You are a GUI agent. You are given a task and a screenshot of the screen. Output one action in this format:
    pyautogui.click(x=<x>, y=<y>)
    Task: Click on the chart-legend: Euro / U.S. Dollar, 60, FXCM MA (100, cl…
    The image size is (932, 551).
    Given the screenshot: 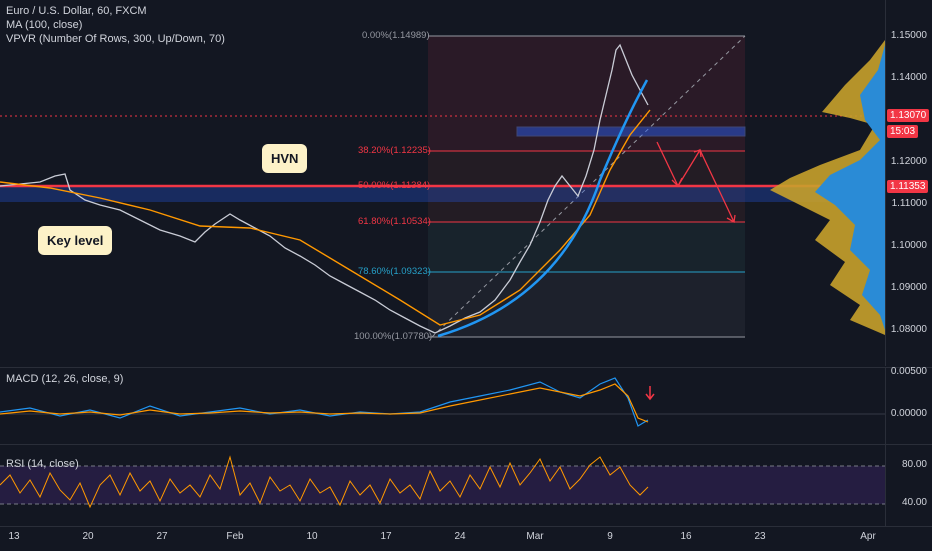 What is the action you would take?
    pyautogui.click(x=115, y=25)
    